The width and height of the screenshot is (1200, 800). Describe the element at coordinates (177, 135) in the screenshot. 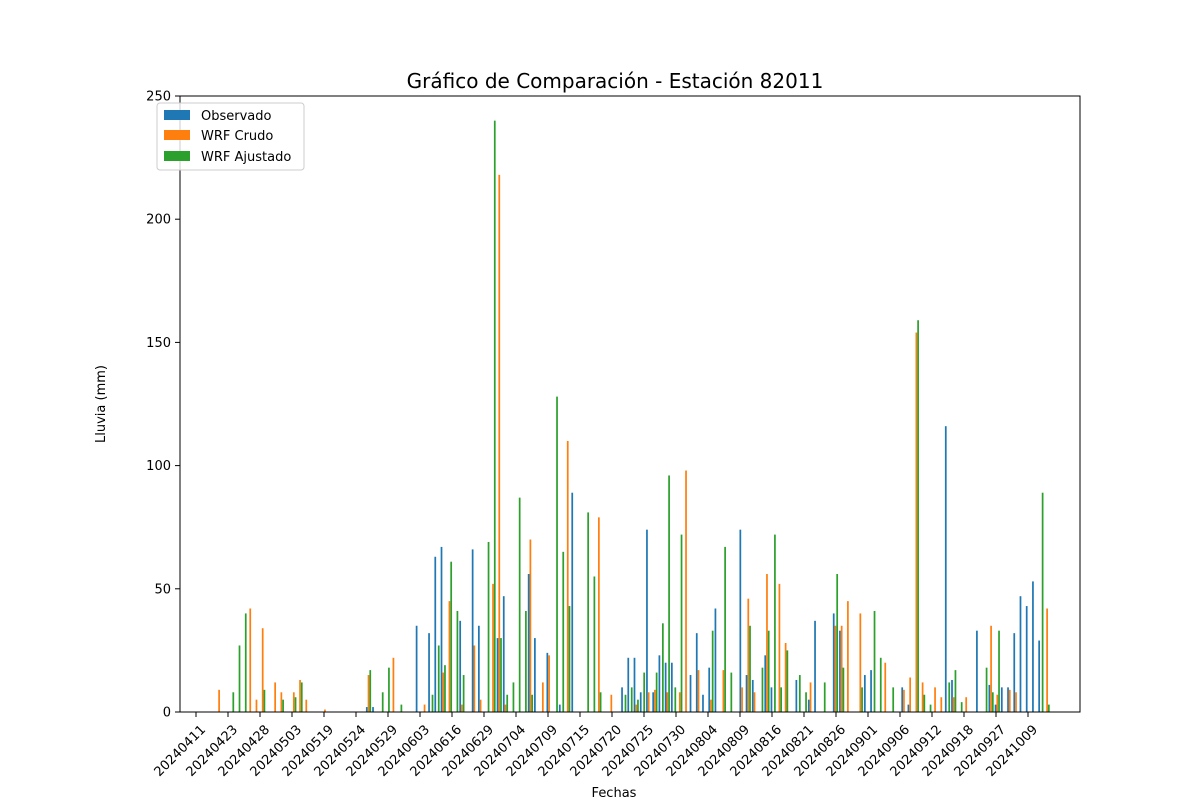

I see `legend-swatch-wrf-crudo` at that location.